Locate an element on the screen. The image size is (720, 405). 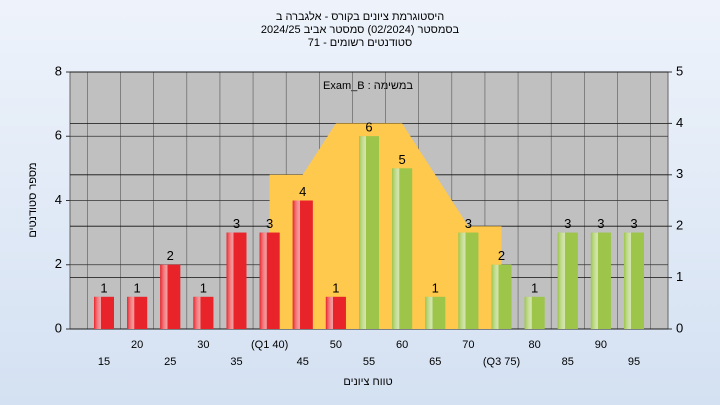
value-label: 4 is located at coordinates (302, 191).